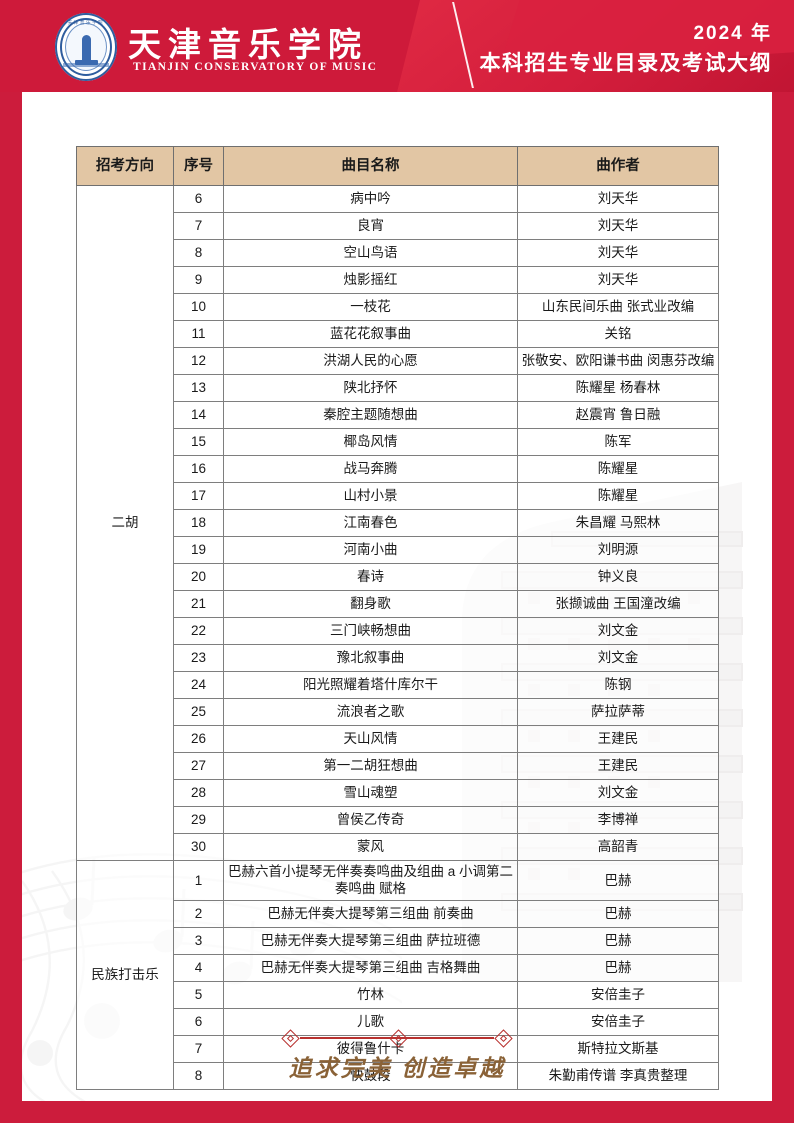 The image size is (794, 1123). Describe the element at coordinates (198, 631) in the screenshot. I see `cell-number: 22` at that location.